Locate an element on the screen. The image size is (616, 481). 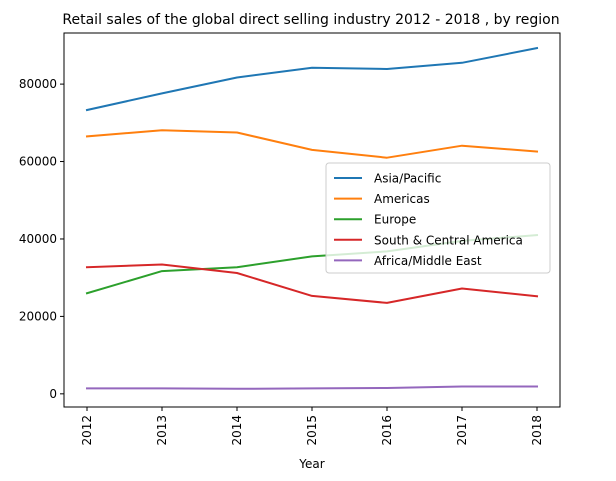
y-tick-label: 40000 is located at coordinates (38, 239).